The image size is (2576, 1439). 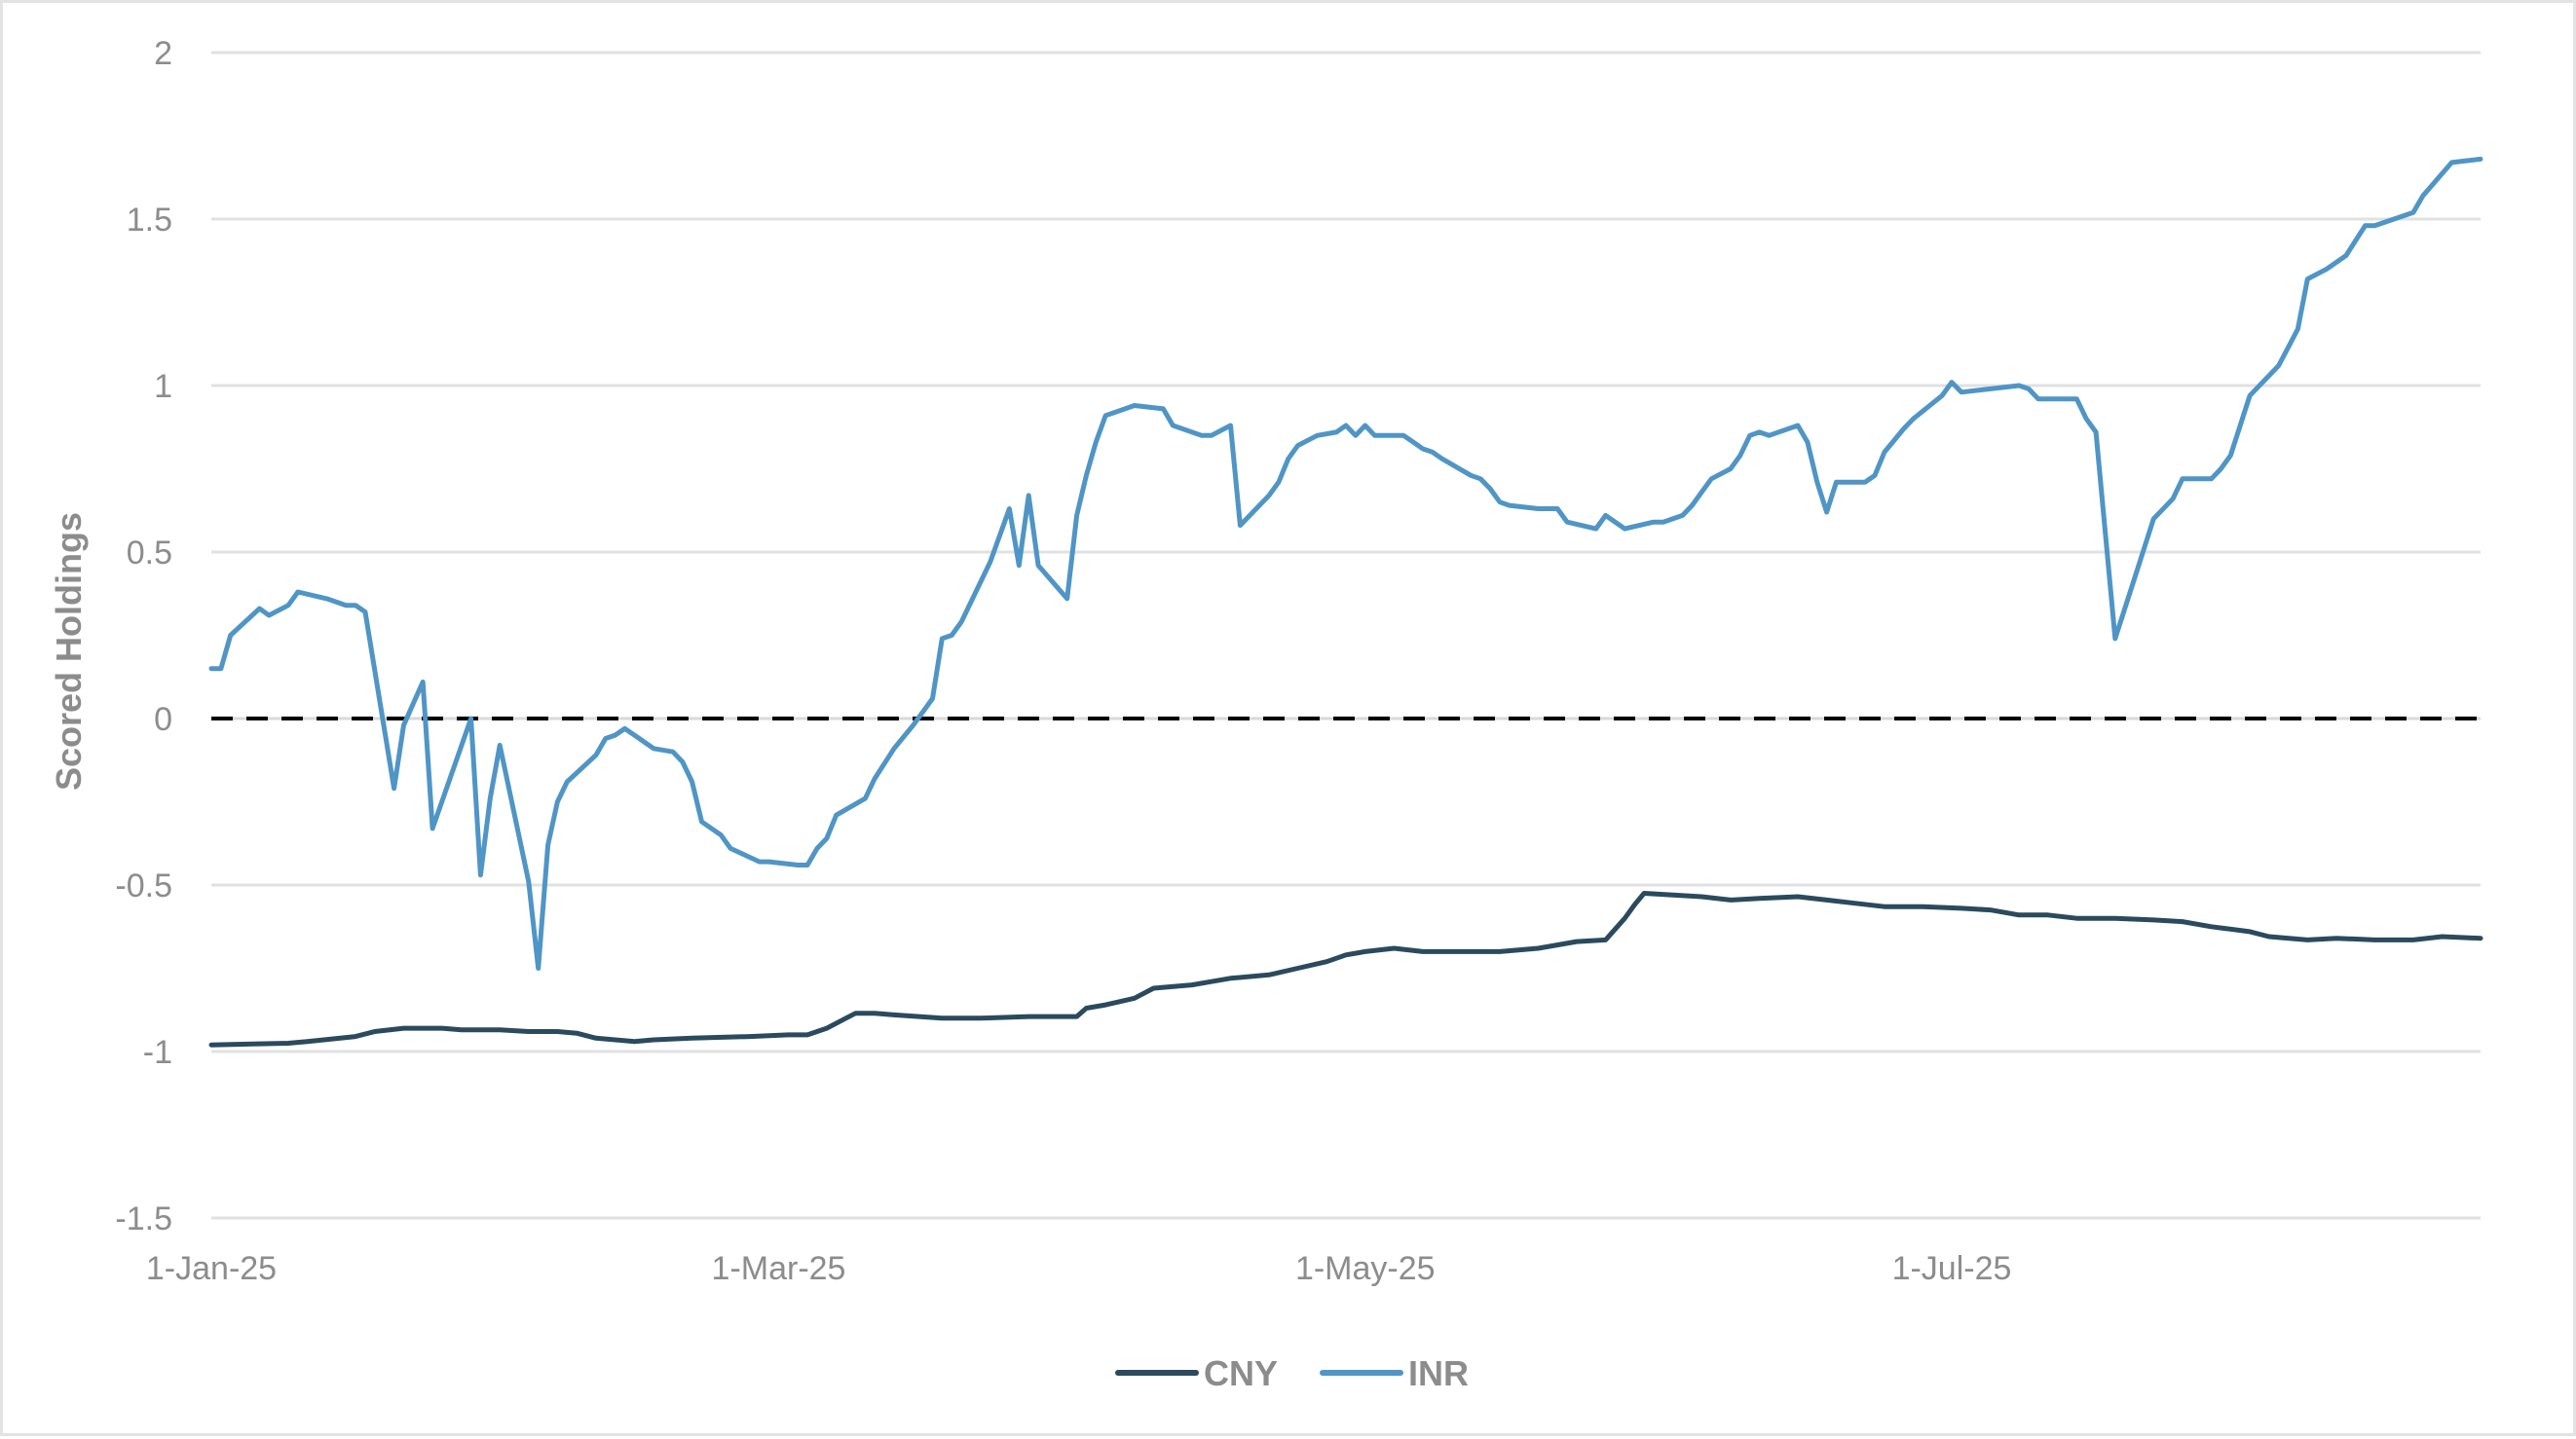 I want to click on y-tick-label: -1.5, so click(x=143, y=1218).